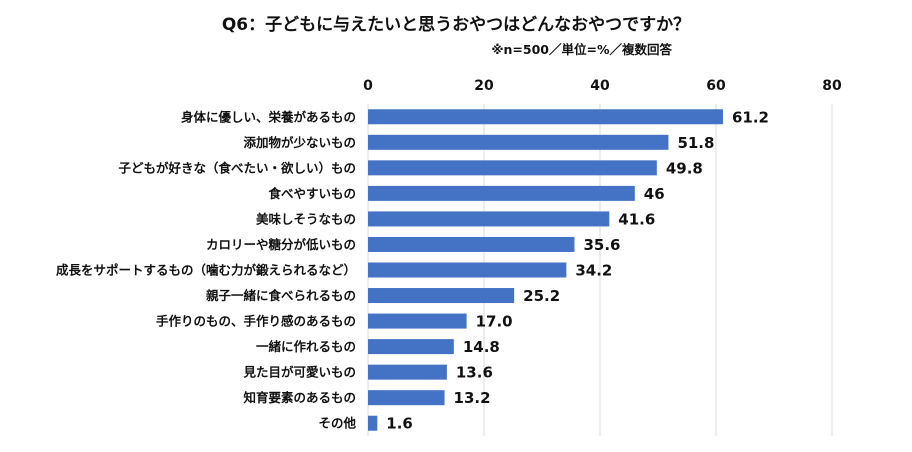 This screenshot has height=452, width=912. I want to click on category-label: 添加物が少ないもの, so click(299, 142).